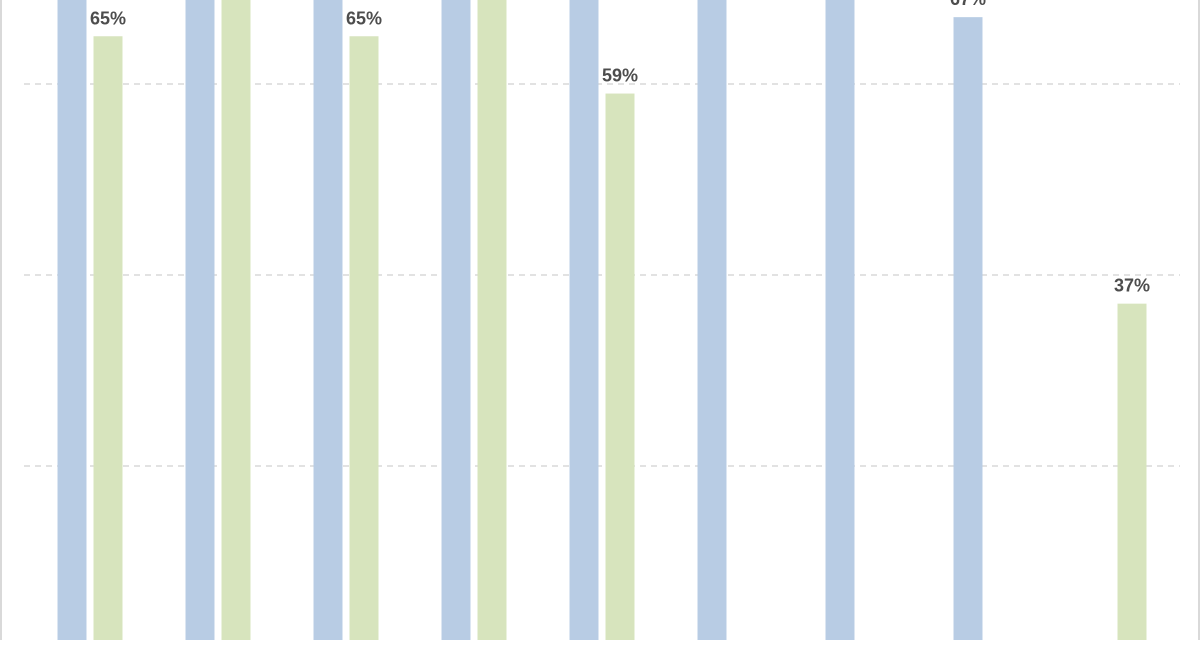  What do you see at coordinates (620, 76) in the screenshot?
I see `data-label-series2-5: 59%` at bounding box center [620, 76].